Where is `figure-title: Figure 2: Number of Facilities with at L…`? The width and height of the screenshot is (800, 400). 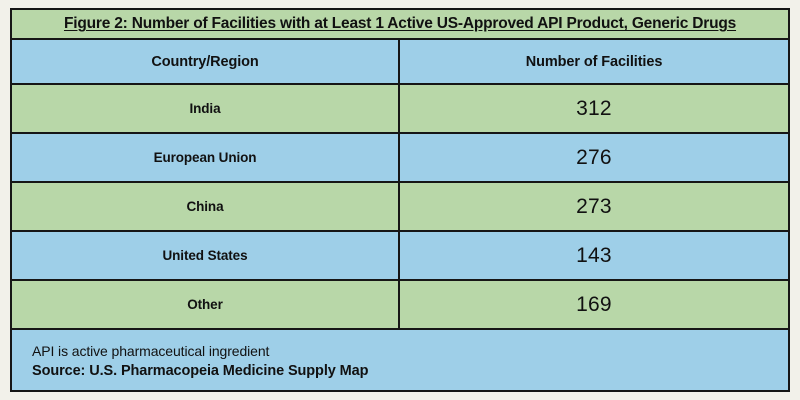
figure-title: Figure 2: Number of Facilities with at L… is located at coordinates (400, 23).